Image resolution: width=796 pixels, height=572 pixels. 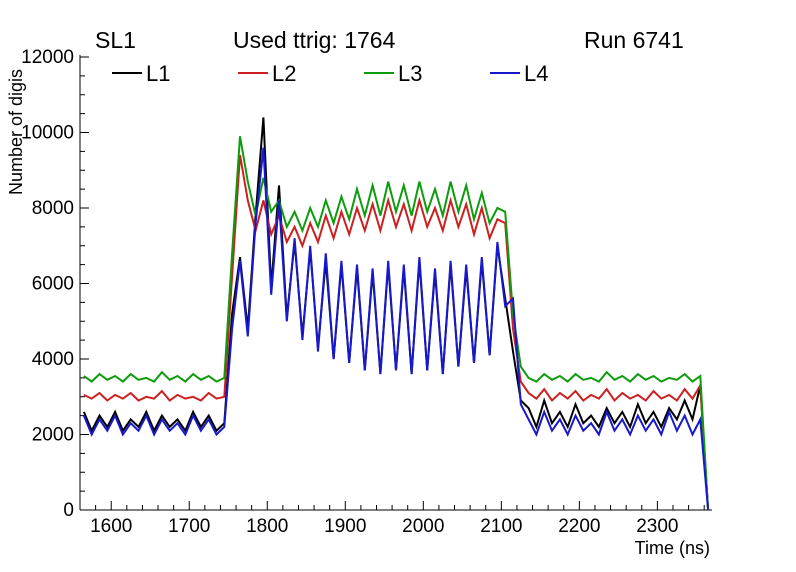 What do you see at coordinates (536, 73) in the screenshot?
I see `legend-label-L4: L4` at bounding box center [536, 73].